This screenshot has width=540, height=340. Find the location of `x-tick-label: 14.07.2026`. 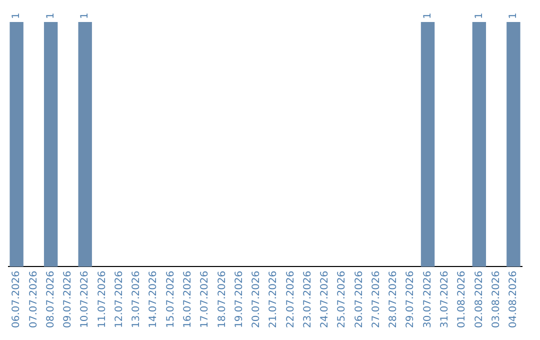

x-tick-label: 14.07.2026 is located at coordinates (154, 299).